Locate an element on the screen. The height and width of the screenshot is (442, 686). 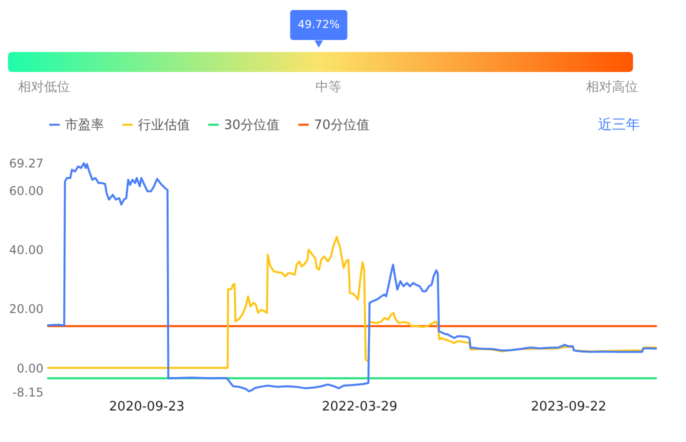
data-label: 49.72% is located at coordinates (319, 24).